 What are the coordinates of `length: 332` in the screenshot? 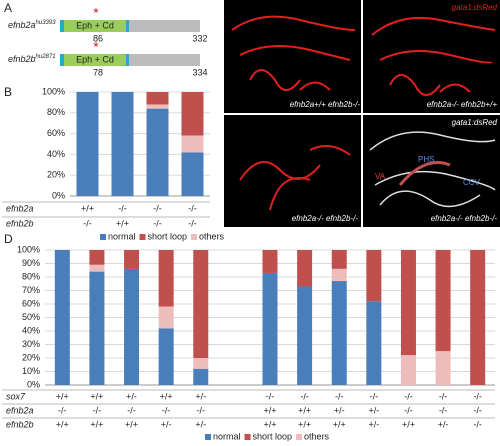 It's located at (199, 38).